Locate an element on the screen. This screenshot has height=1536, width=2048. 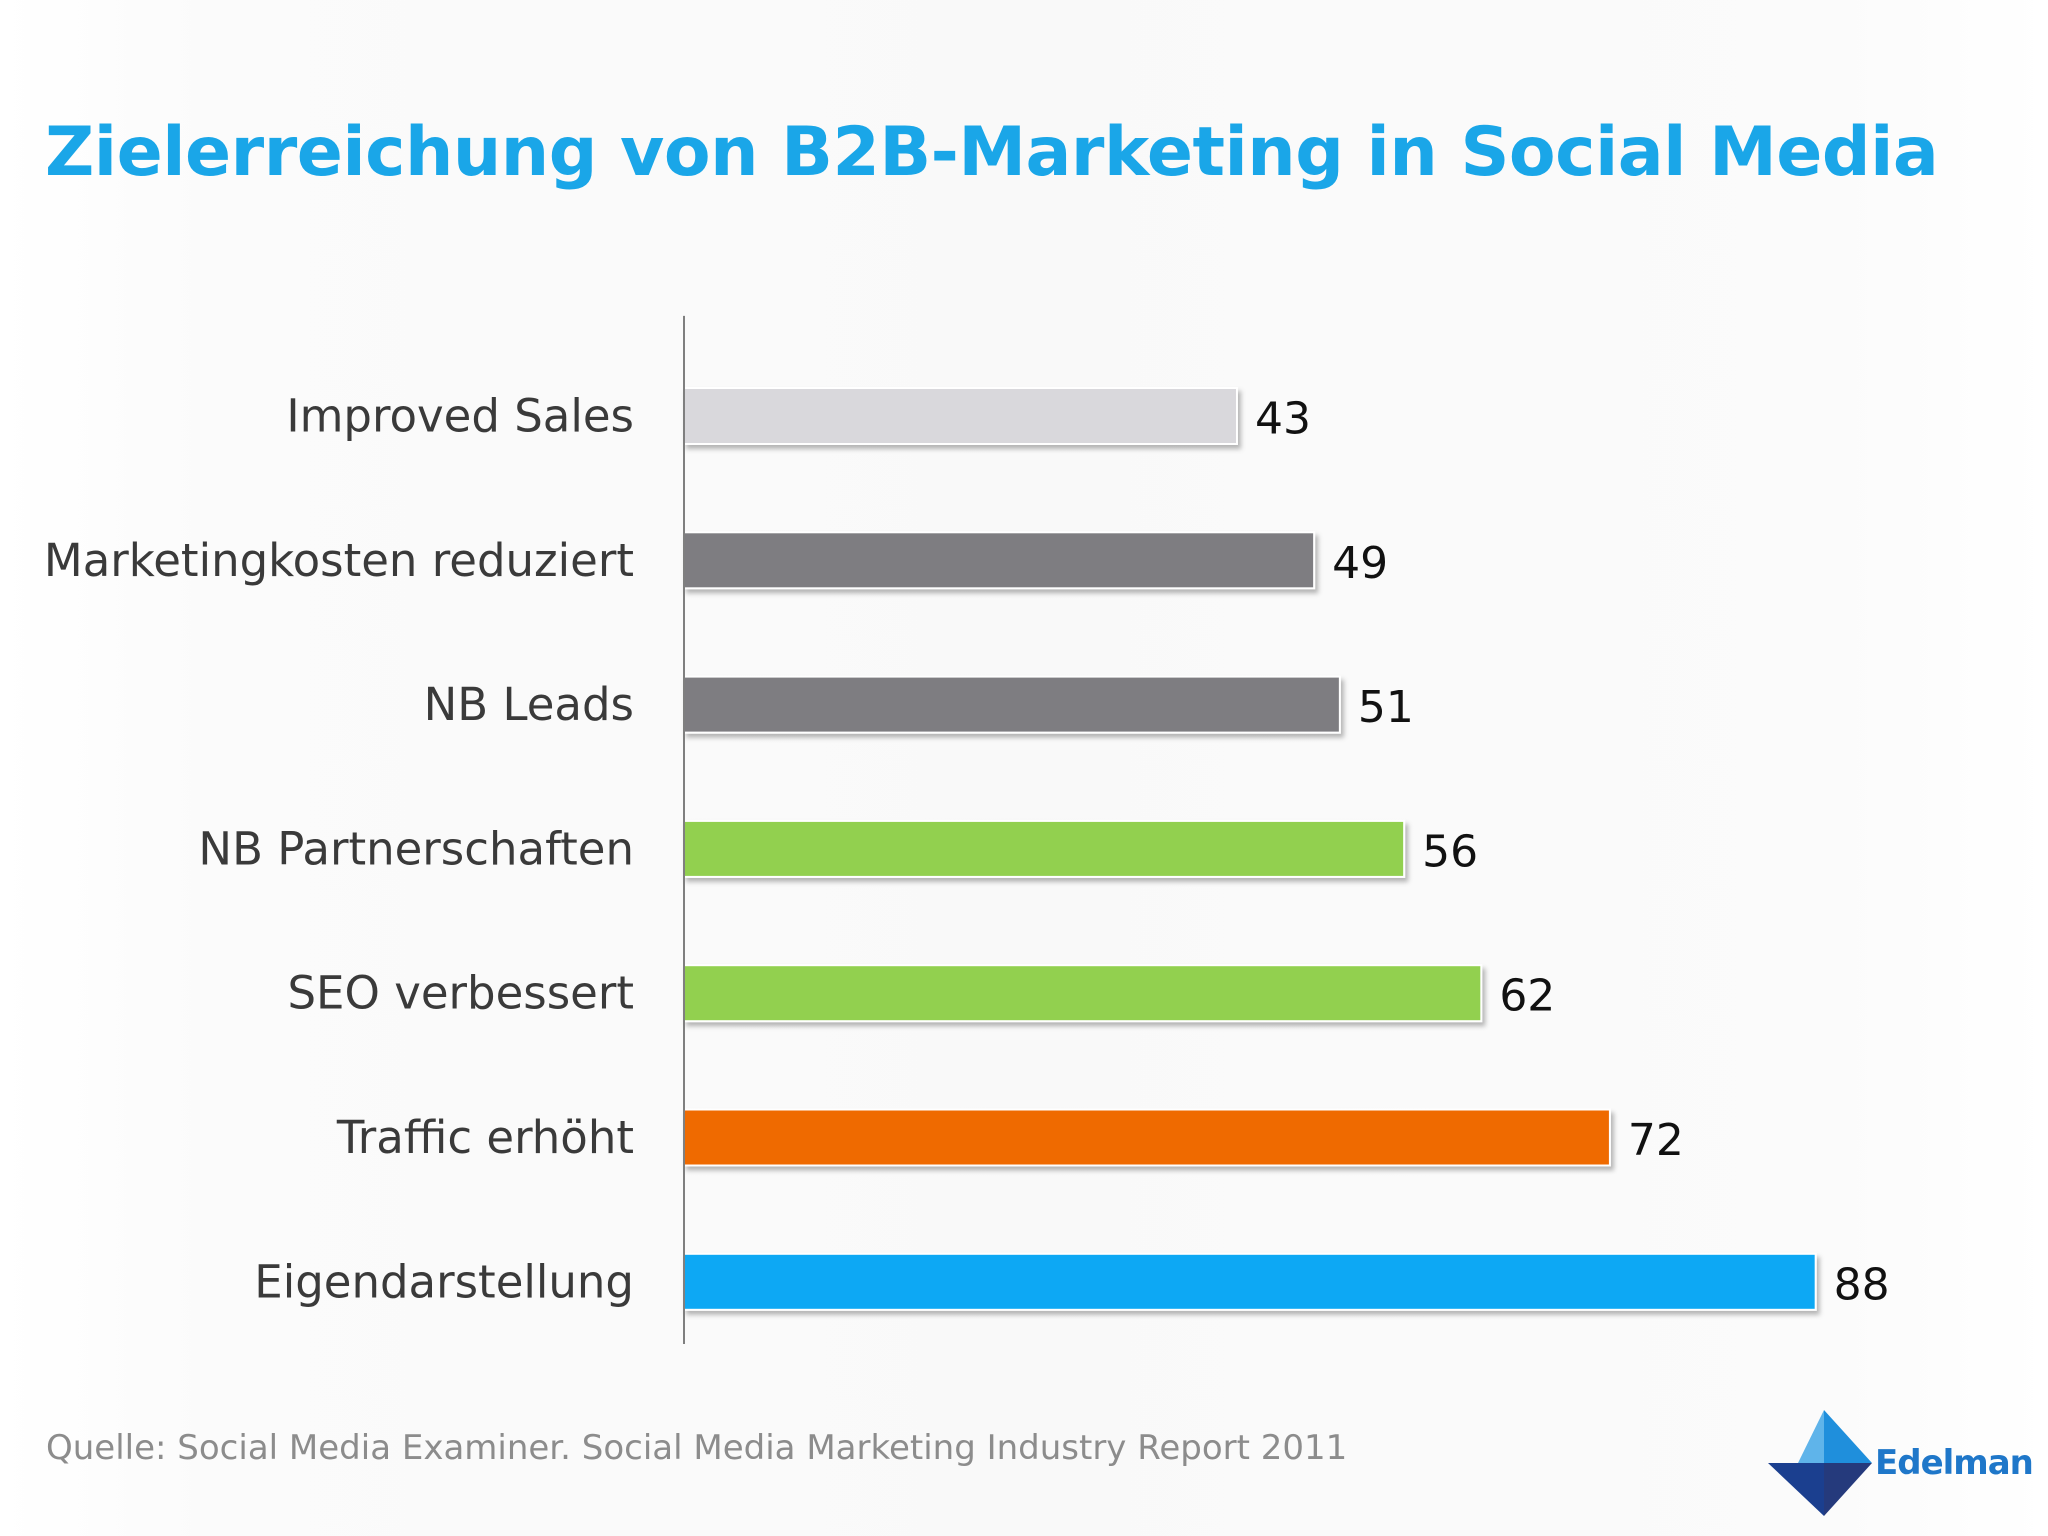
data-label: 43 is located at coordinates (1283, 419).